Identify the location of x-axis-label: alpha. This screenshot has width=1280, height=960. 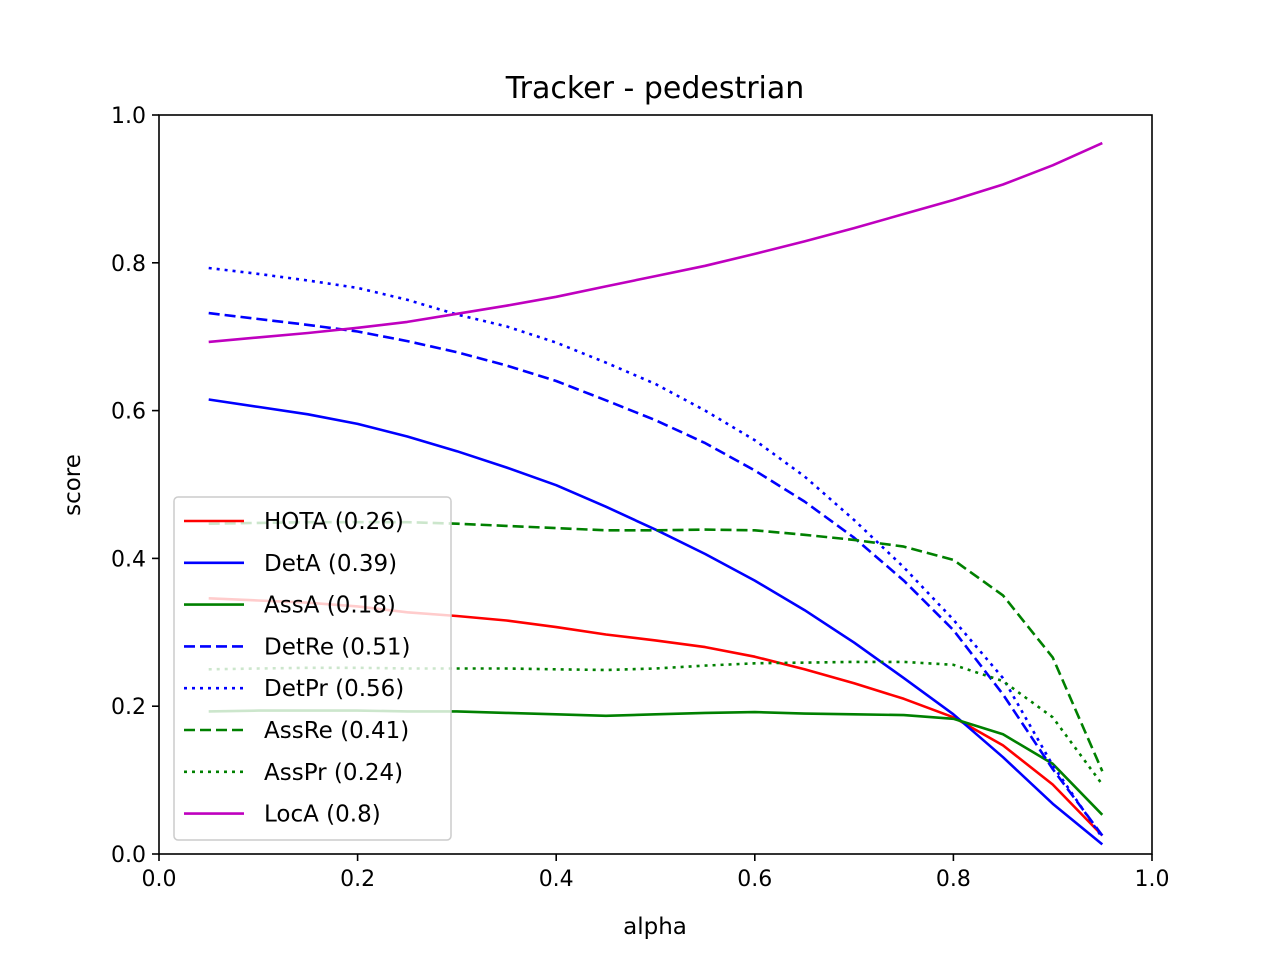
(655, 927).